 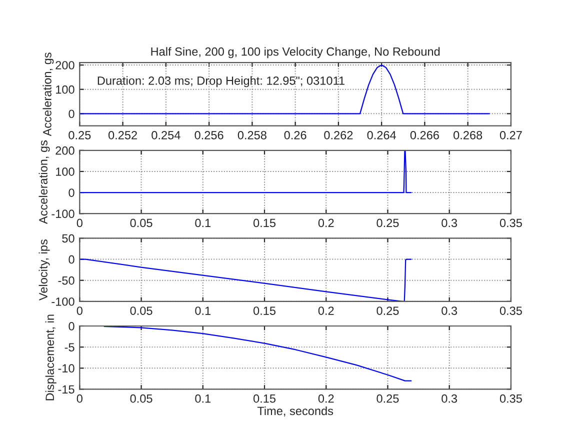 What do you see at coordinates (69, 347) in the screenshot?
I see `y-tick-label: -5` at bounding box center [69, 347].